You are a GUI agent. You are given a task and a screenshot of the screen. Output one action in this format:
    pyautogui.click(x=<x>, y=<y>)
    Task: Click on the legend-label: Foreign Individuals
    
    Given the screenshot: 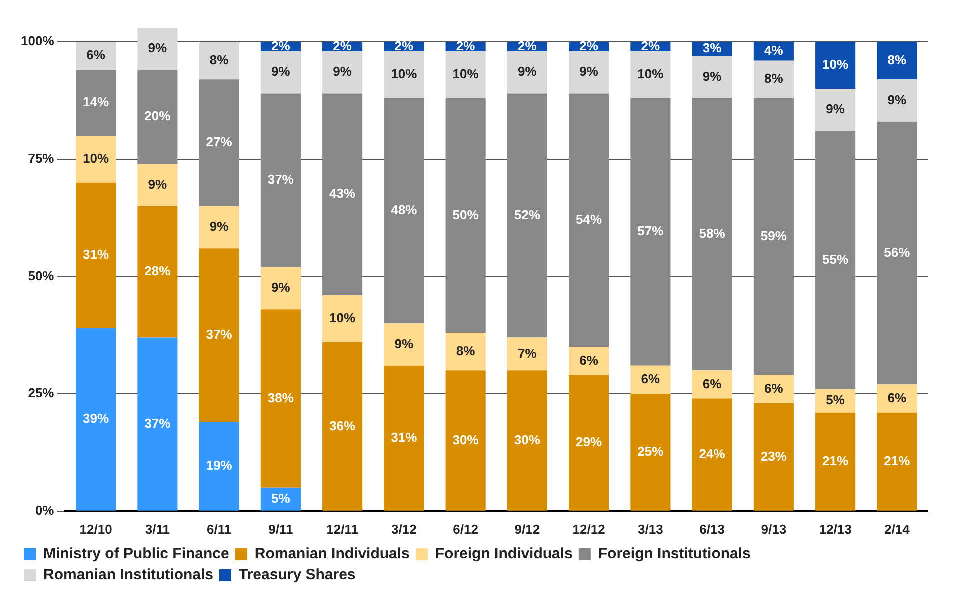 What is the action you would take?
    pyautogui.click(x=504, y=554)
    